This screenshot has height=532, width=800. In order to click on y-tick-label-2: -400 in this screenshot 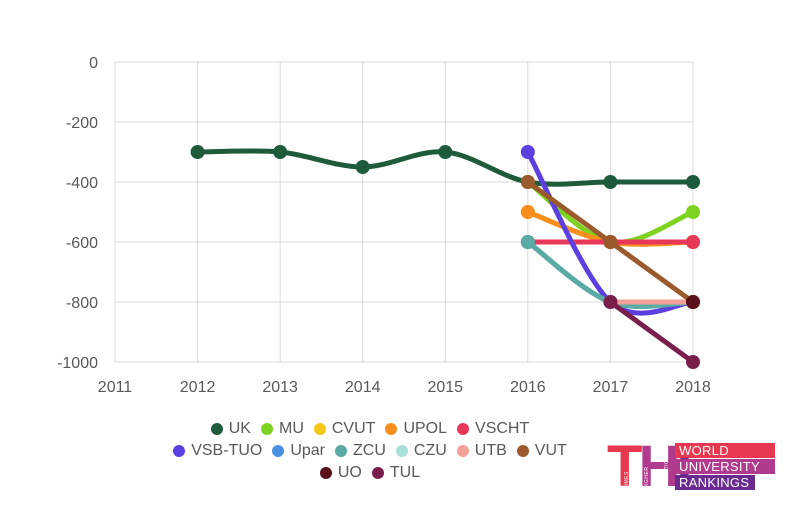, I will do `click(82, 183)`.